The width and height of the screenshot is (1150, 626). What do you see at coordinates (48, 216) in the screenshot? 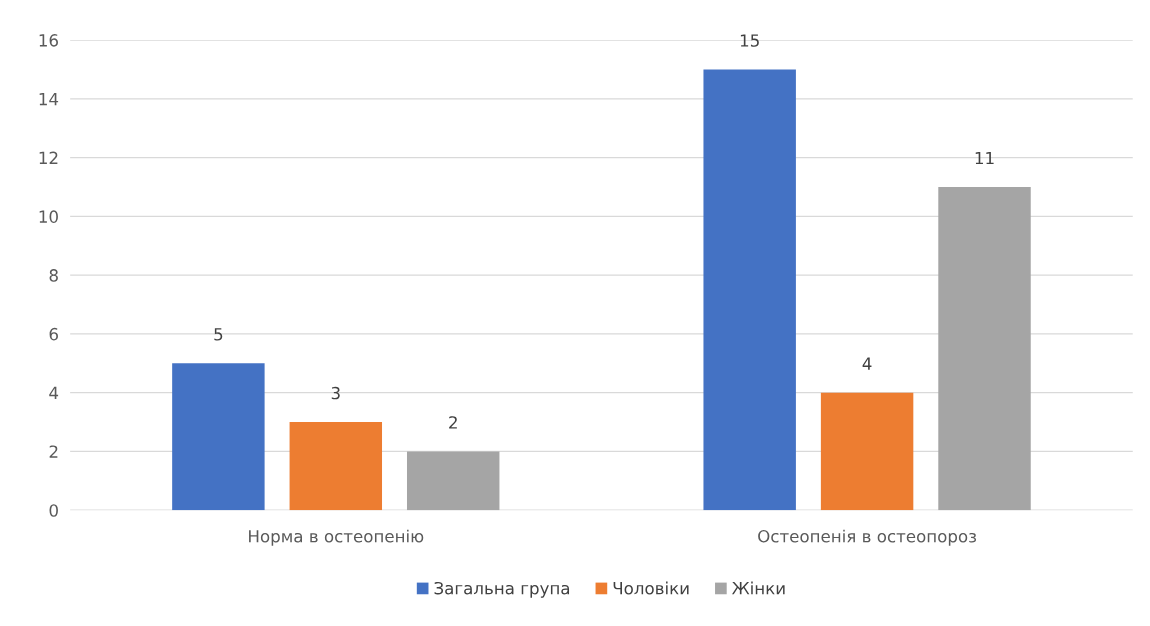
I see `y-tick-label: 10` at bounding box center [48, 216].